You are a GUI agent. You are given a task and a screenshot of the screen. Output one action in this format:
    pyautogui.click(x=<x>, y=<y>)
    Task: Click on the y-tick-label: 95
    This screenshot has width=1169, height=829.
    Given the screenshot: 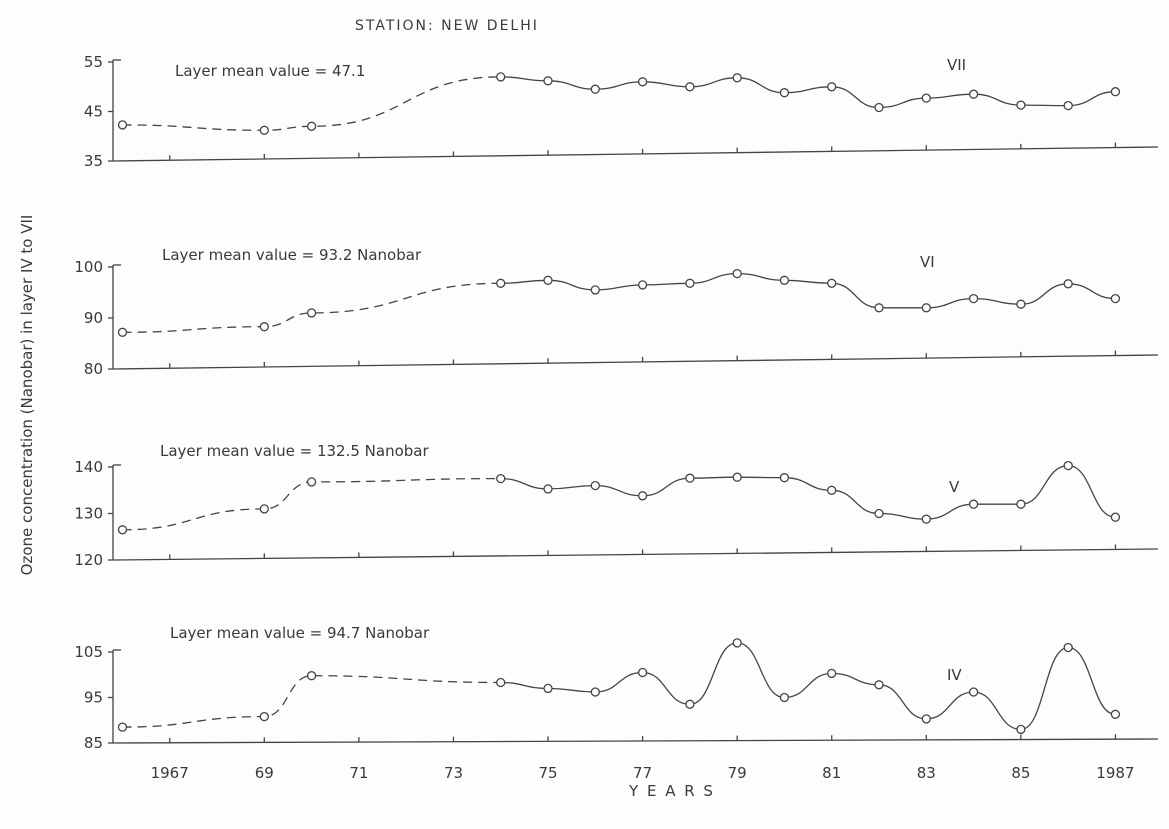 What is the action you would take?
    pyautogui.click(x=93, y=698)
    